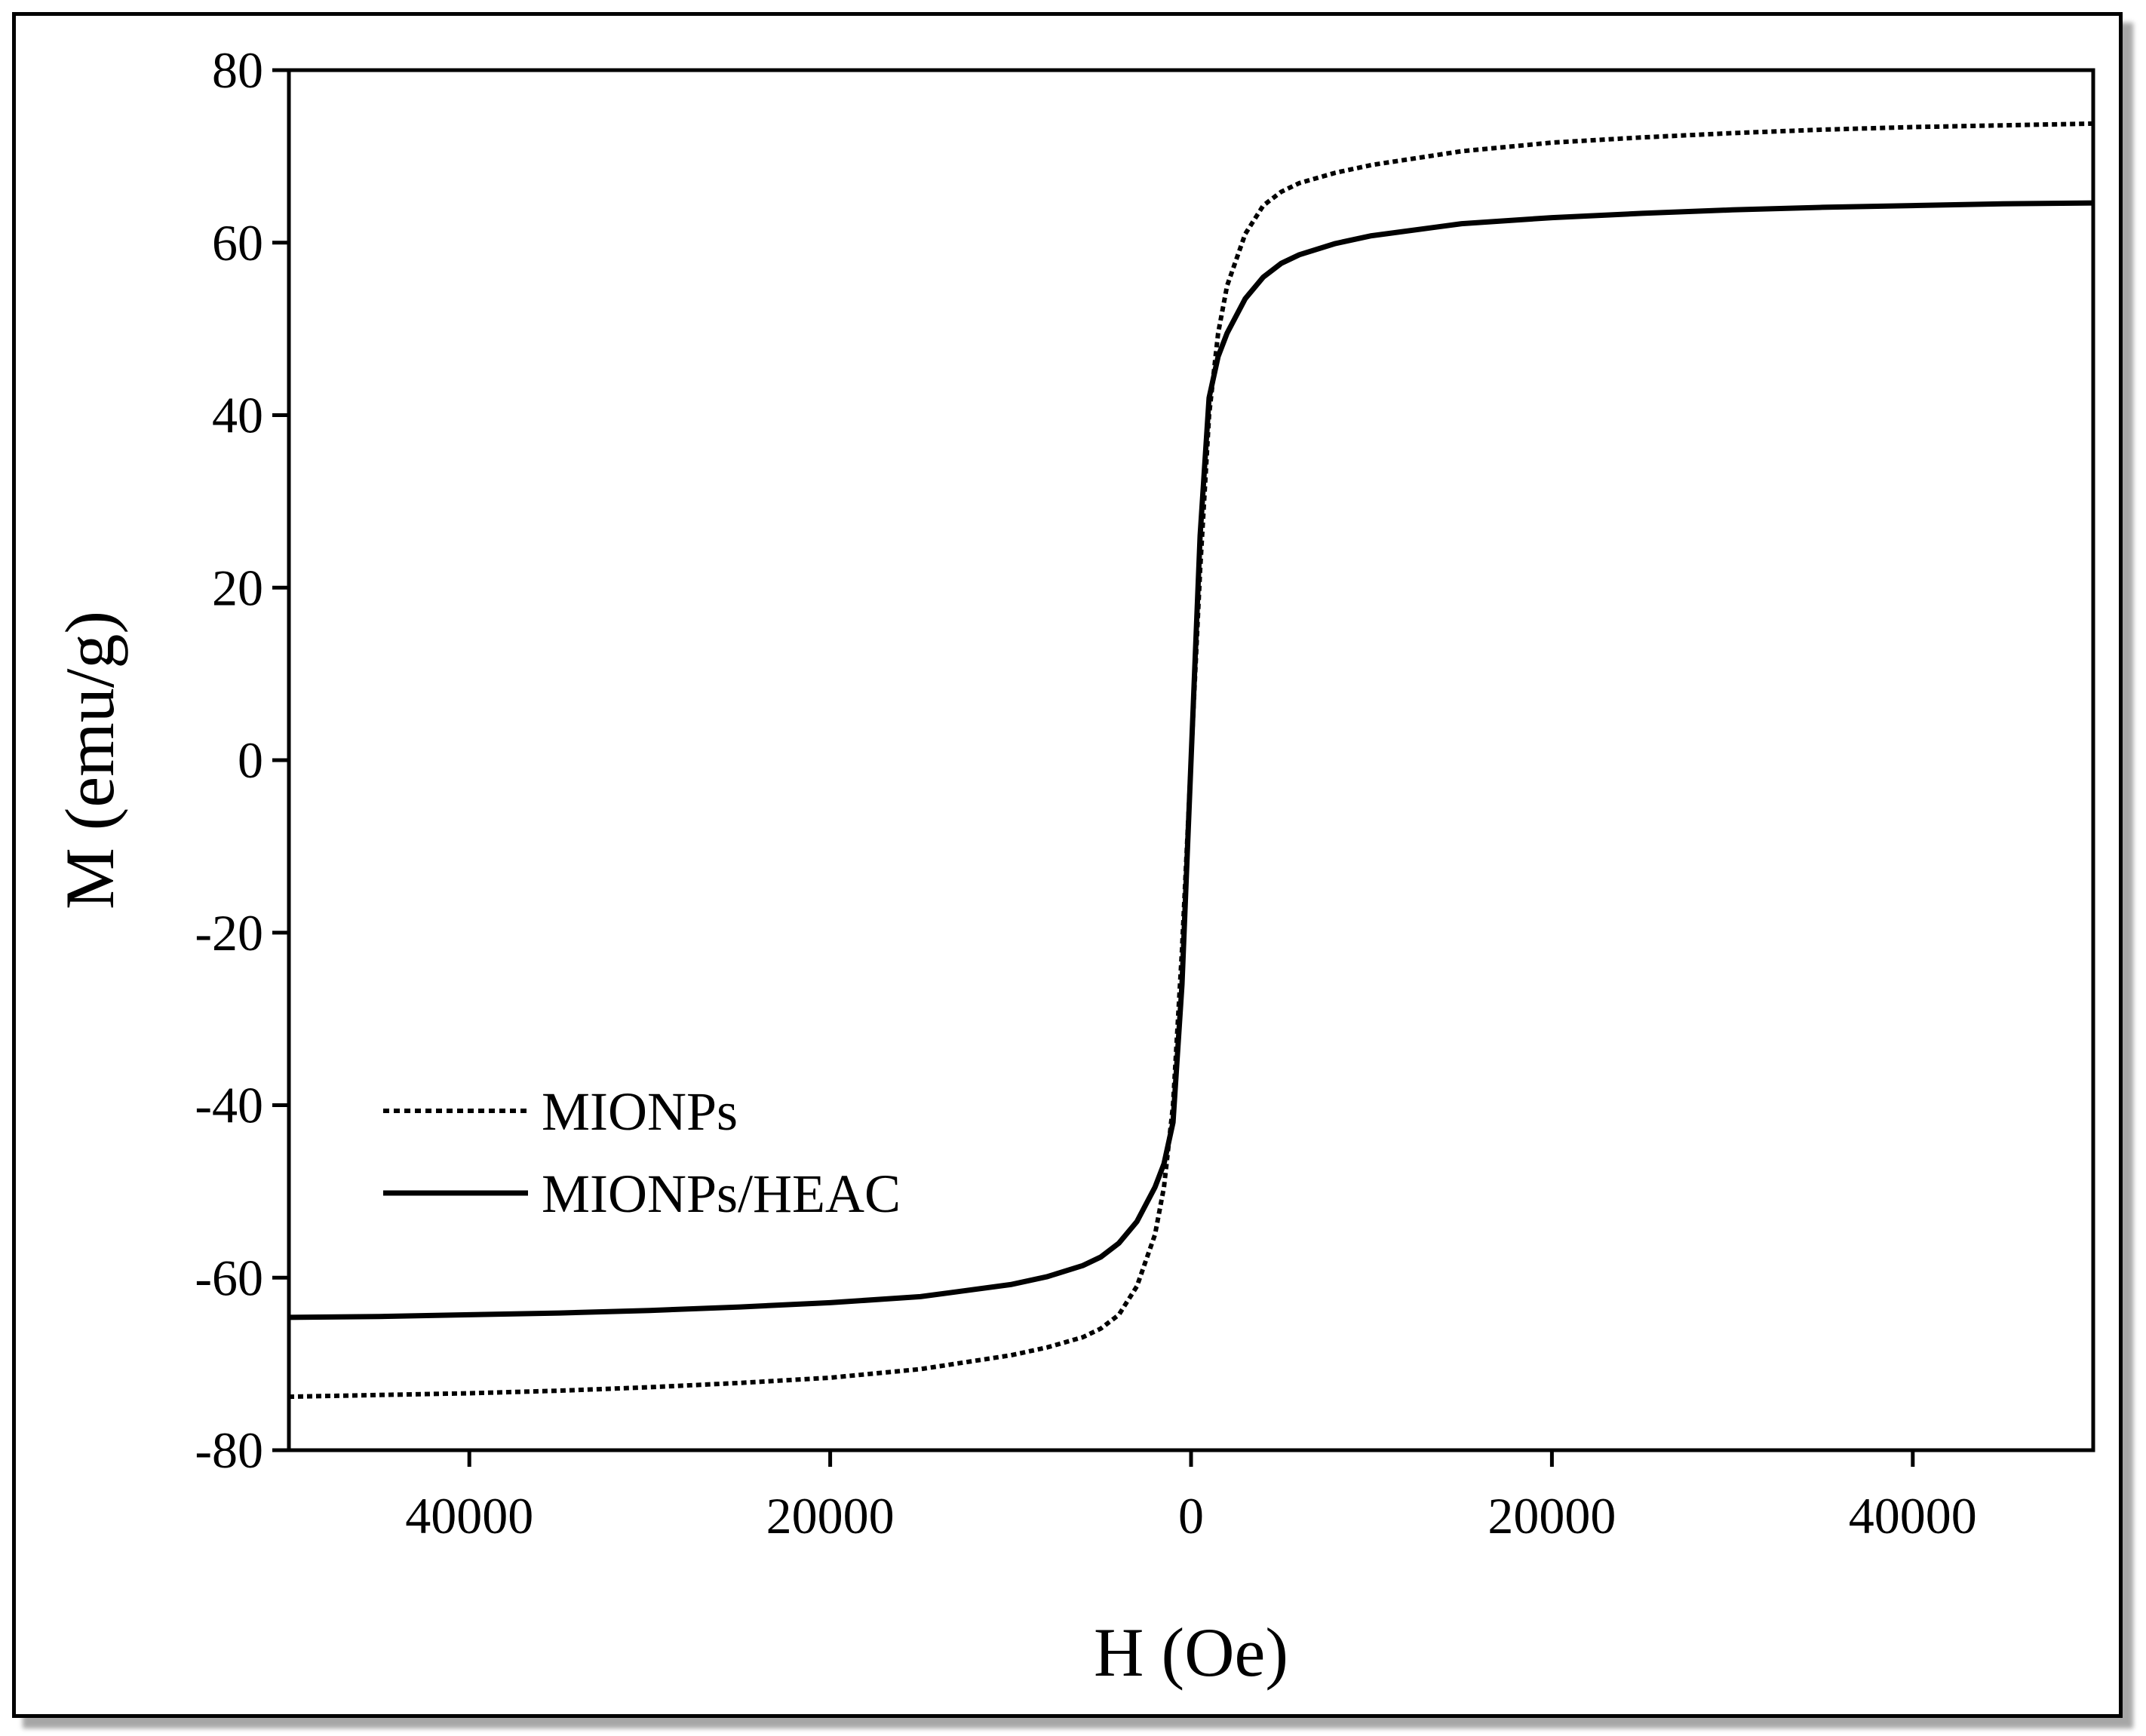  Describe the element at coordinates (237, 416) in the screenshot. I see `y-tick-label: 40` at that location.